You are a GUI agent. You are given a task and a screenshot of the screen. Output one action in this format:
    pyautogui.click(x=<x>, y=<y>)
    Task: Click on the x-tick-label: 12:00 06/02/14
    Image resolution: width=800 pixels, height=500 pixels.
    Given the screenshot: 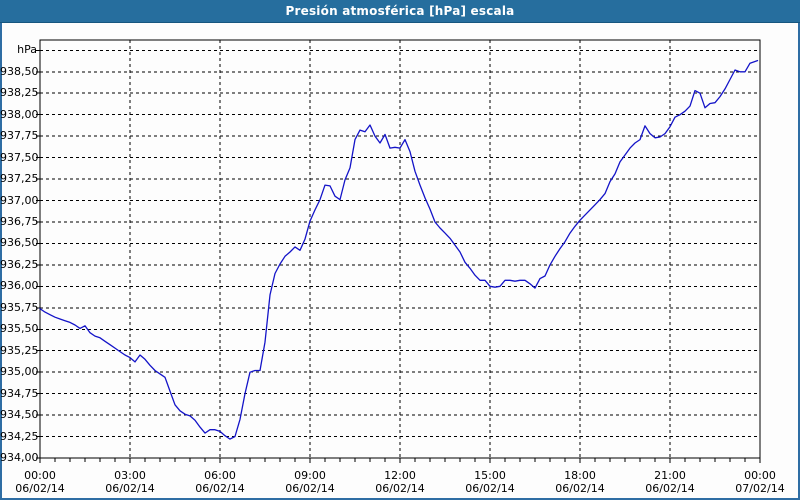 What is the action you would take?
    pyautogui.click(x=400, y=482)
    